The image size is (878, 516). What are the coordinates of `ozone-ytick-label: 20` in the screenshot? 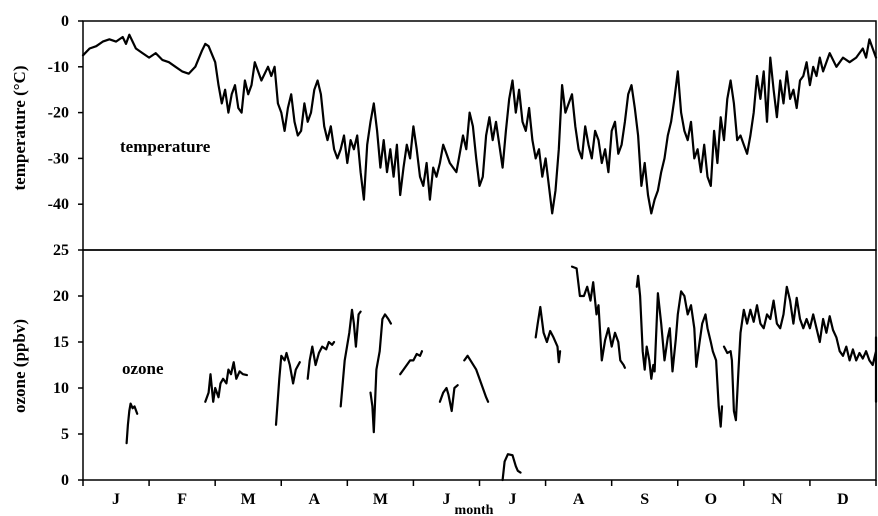 It's located at (61, 296).